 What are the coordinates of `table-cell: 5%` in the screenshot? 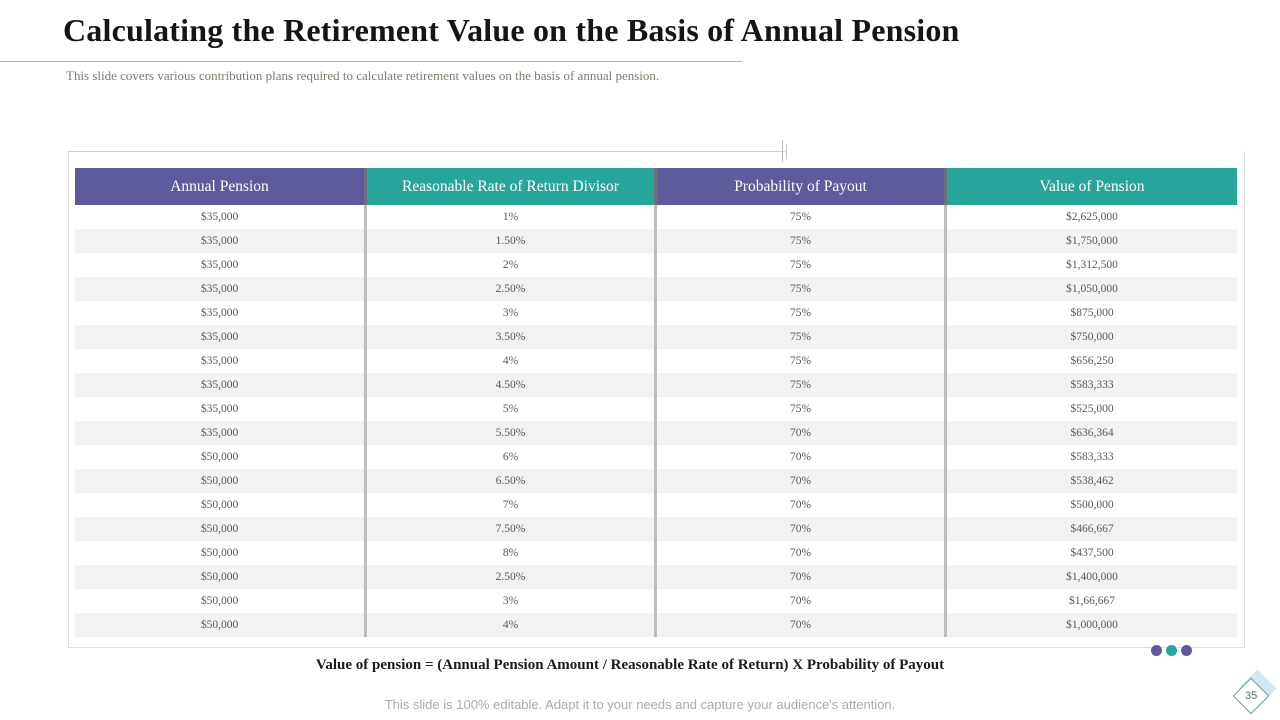 It's located at (512, 409).